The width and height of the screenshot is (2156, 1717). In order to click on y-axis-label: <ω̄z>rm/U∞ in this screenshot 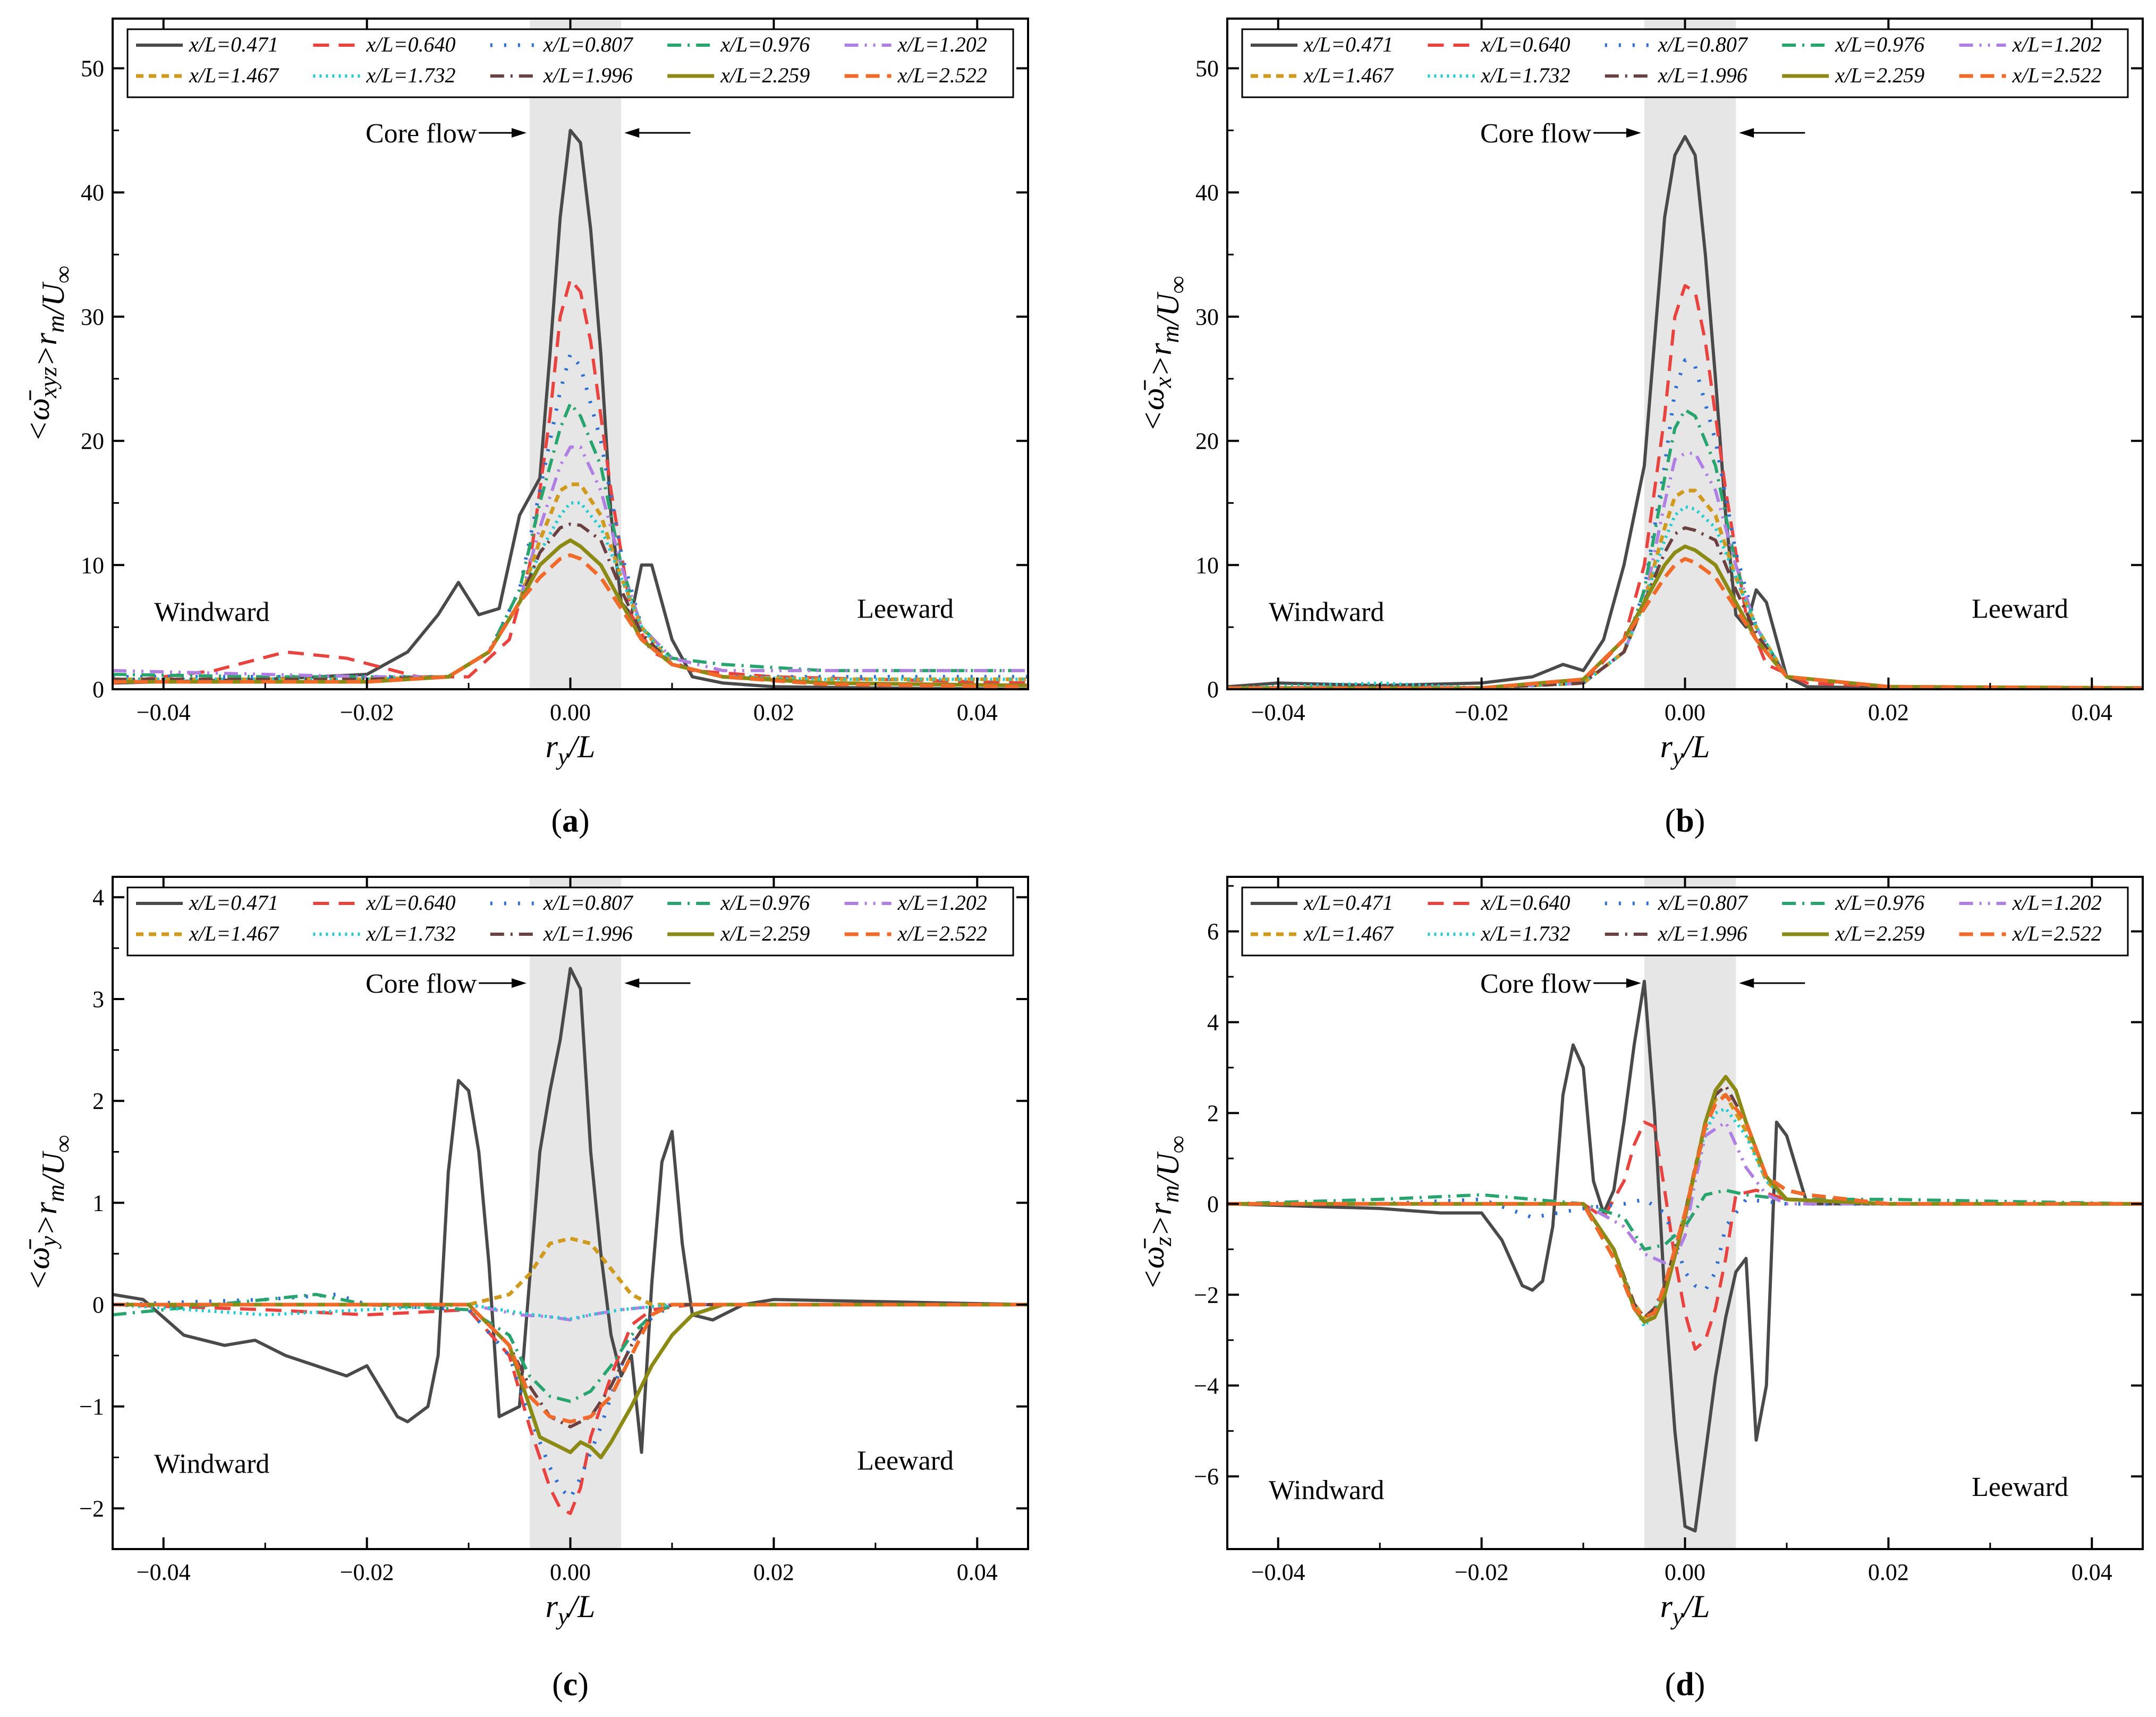, I will do `click(1163, 1213)`.